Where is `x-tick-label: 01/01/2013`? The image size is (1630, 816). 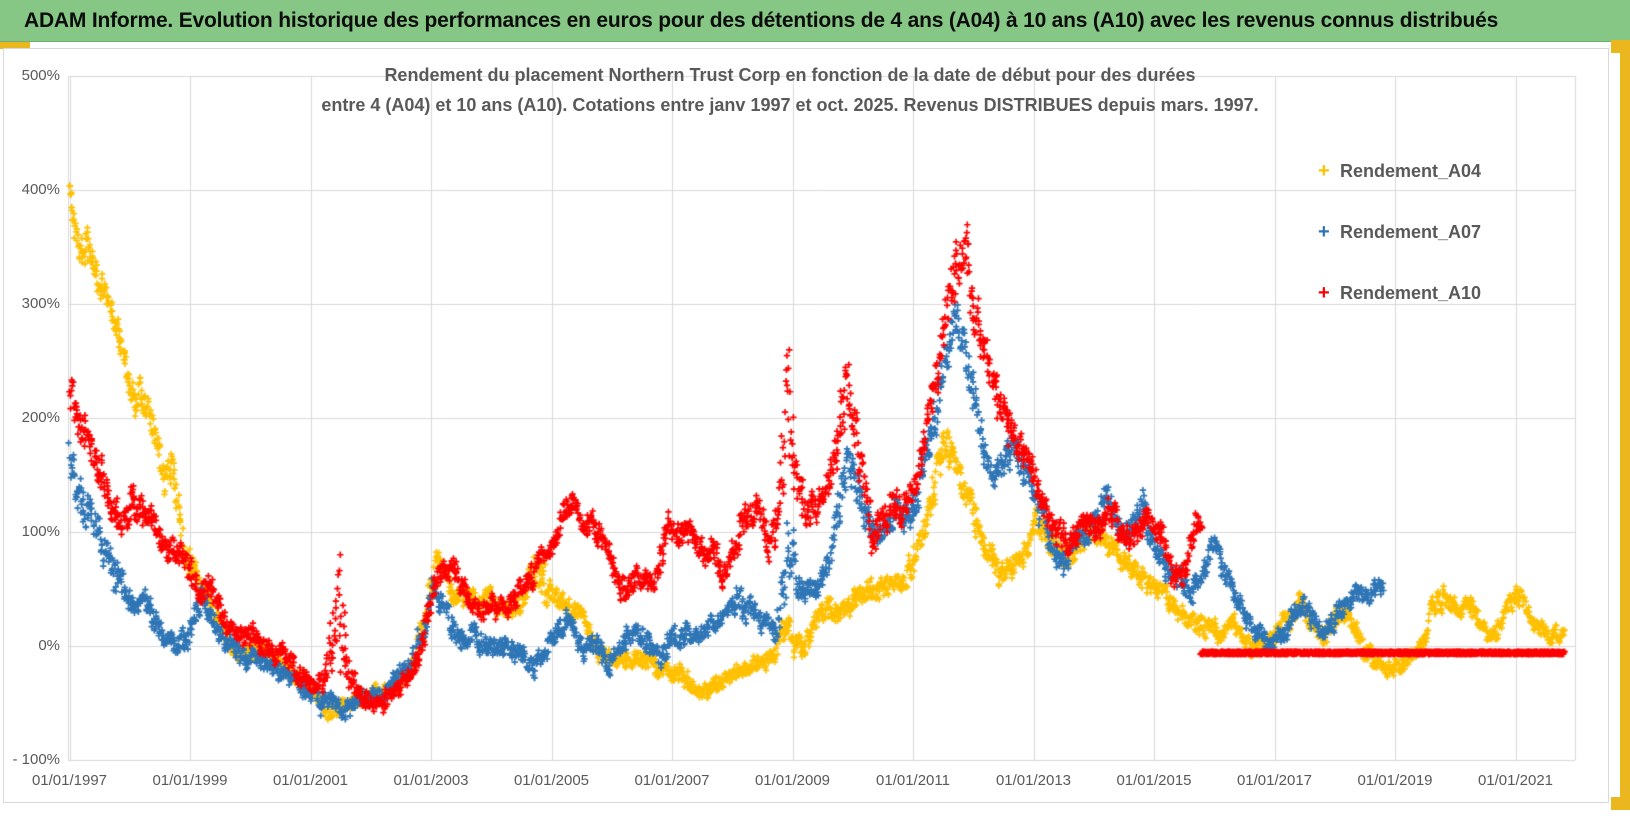 x-tick-label: 01/01/2013 is located at coordinates (1033, 780).